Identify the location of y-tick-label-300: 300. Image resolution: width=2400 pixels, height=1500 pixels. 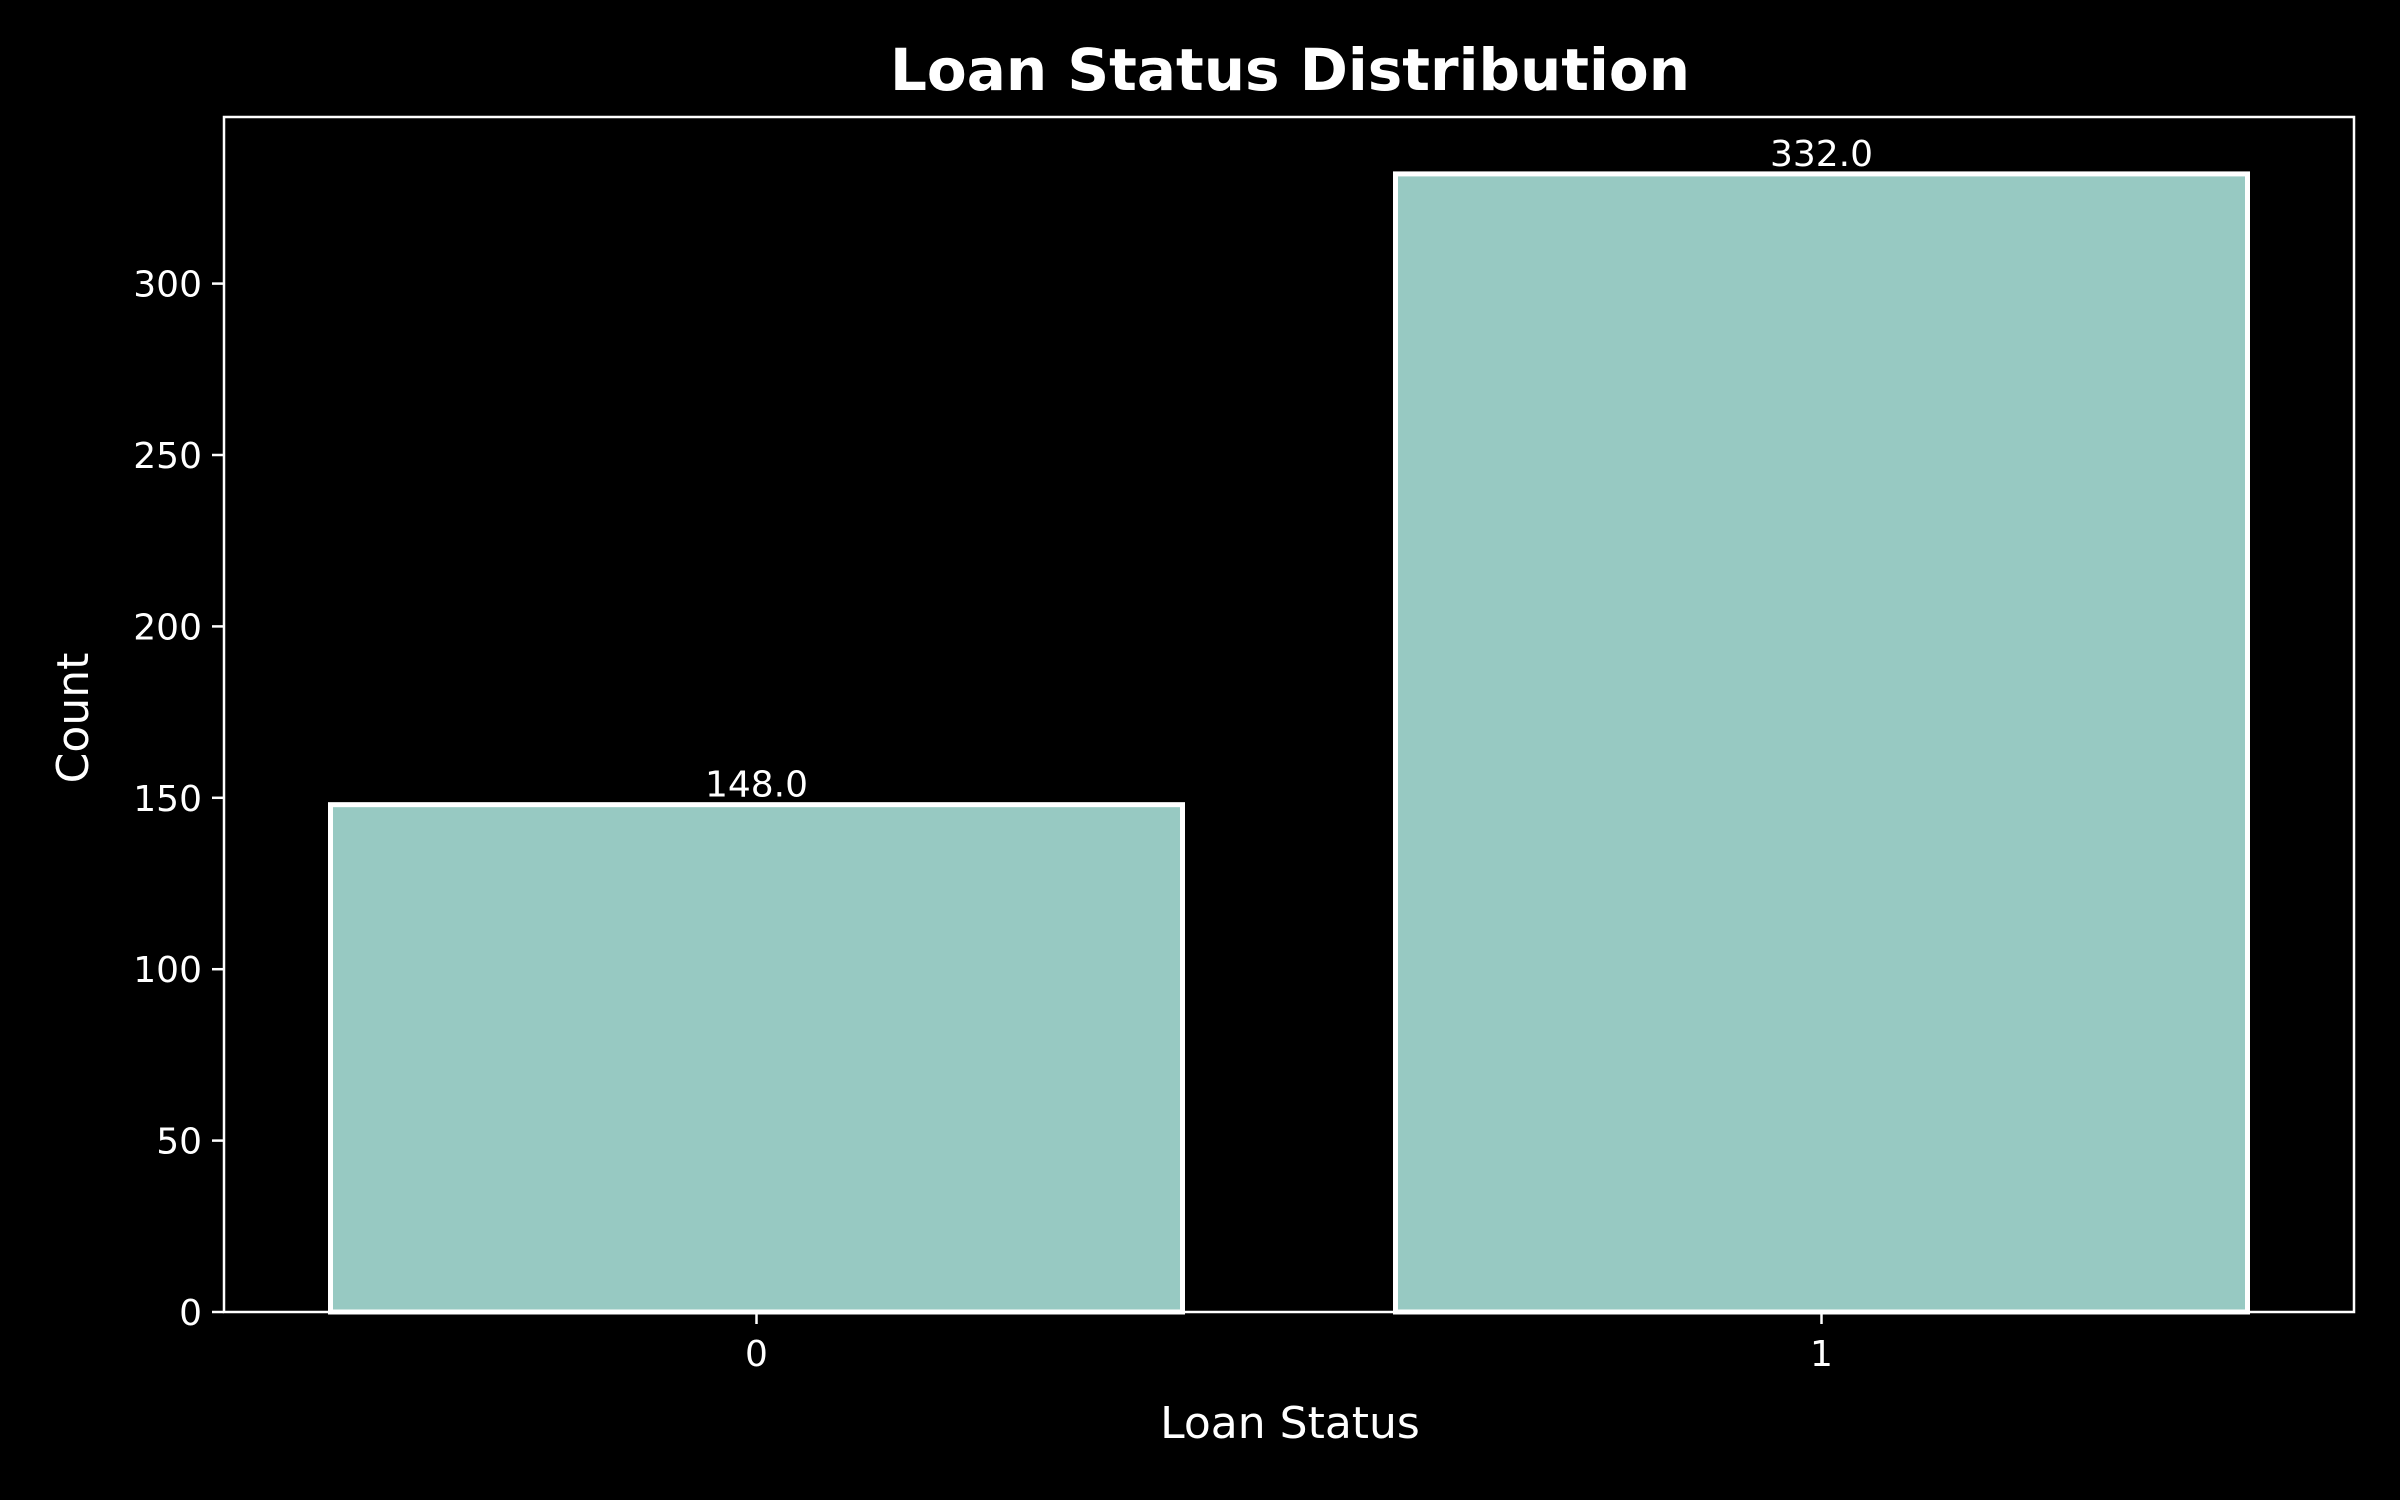
(167, 285).